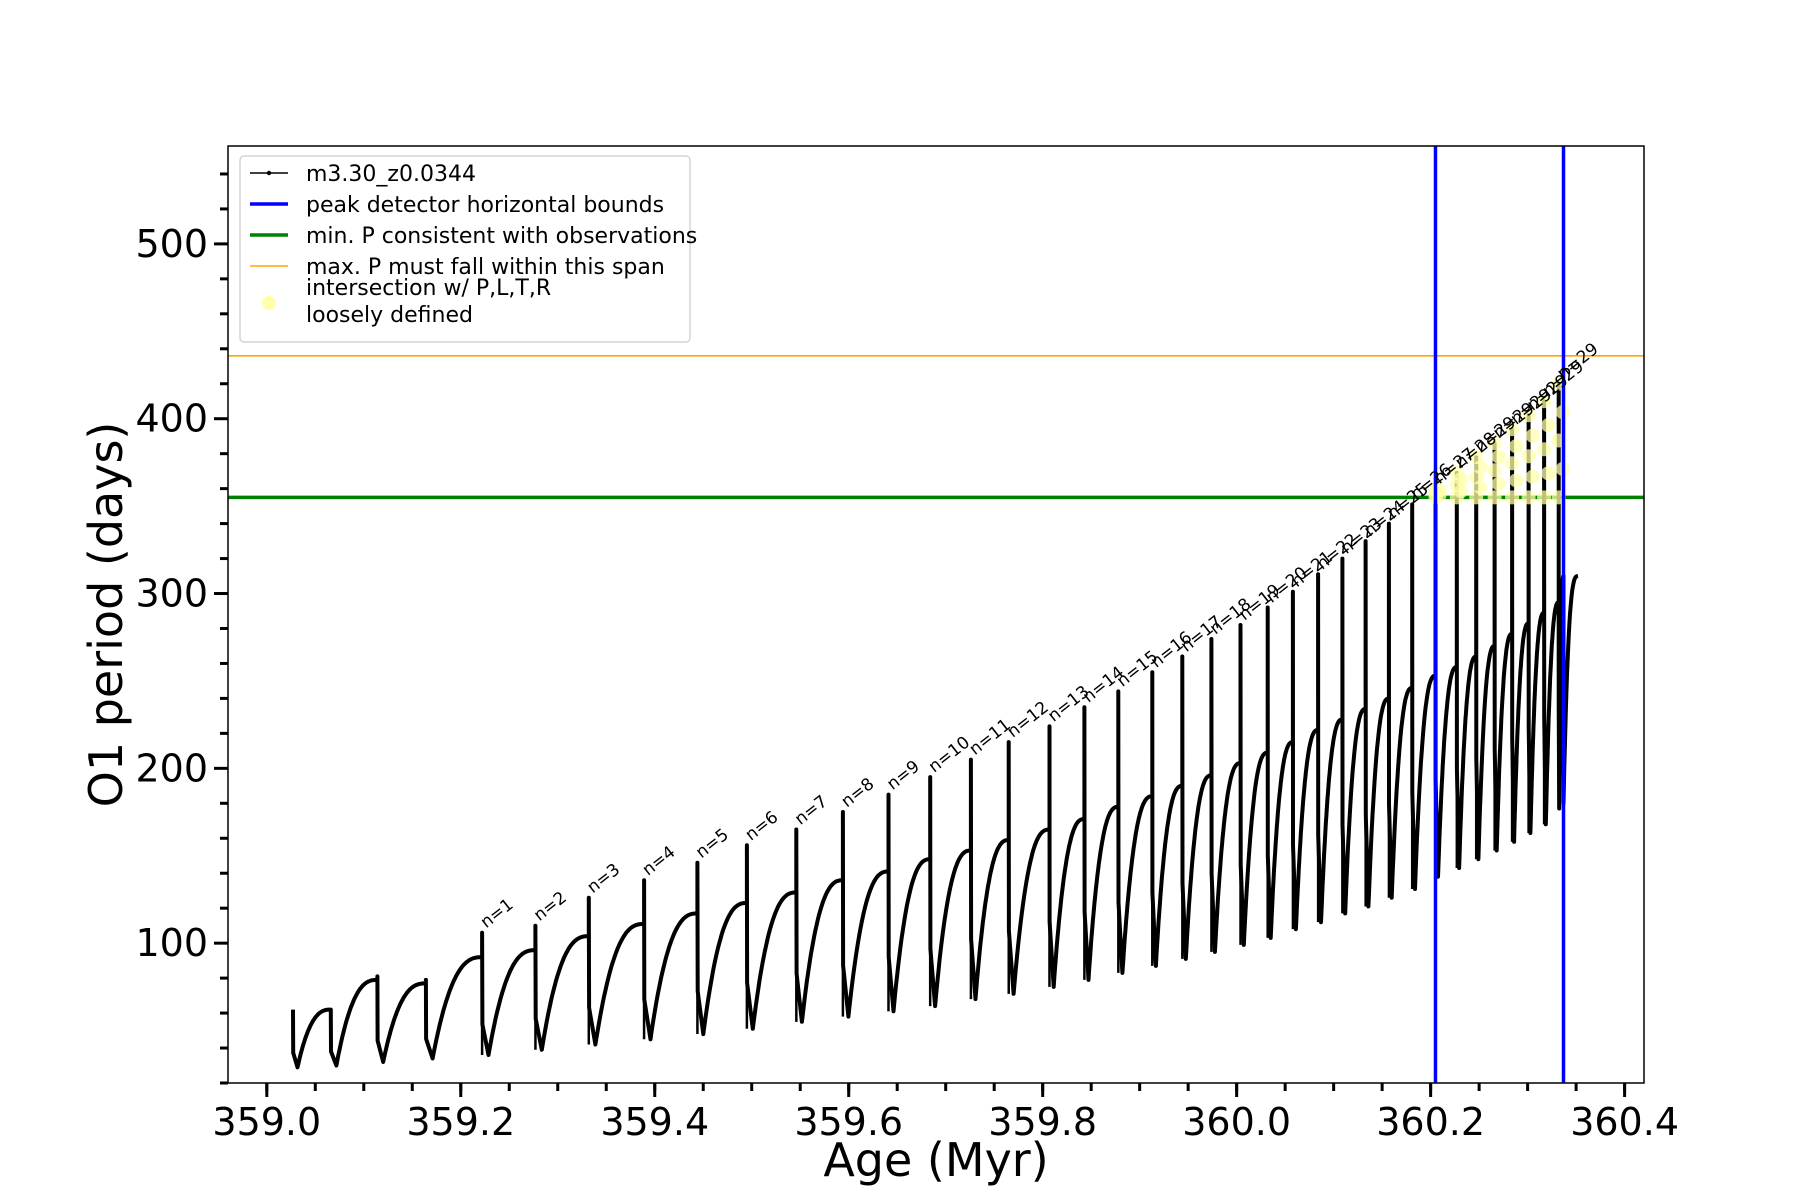 The width and height of the screenshot is (1800, 1200). What do you see at coordinates (171, 768) in the screenshot?
I see `y-tick-label: 200` at bounding box center [171, 768].